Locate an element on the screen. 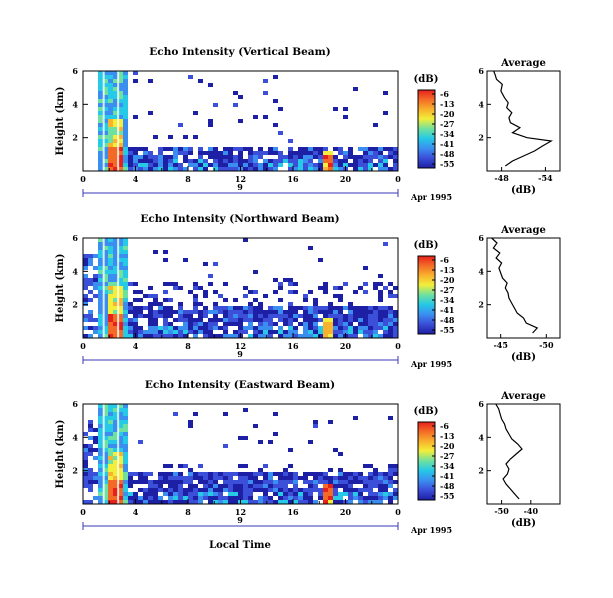 The height and width of the screenshot is (598, 613). profile-x-label: (dB) is located at coordinates (523, 357).